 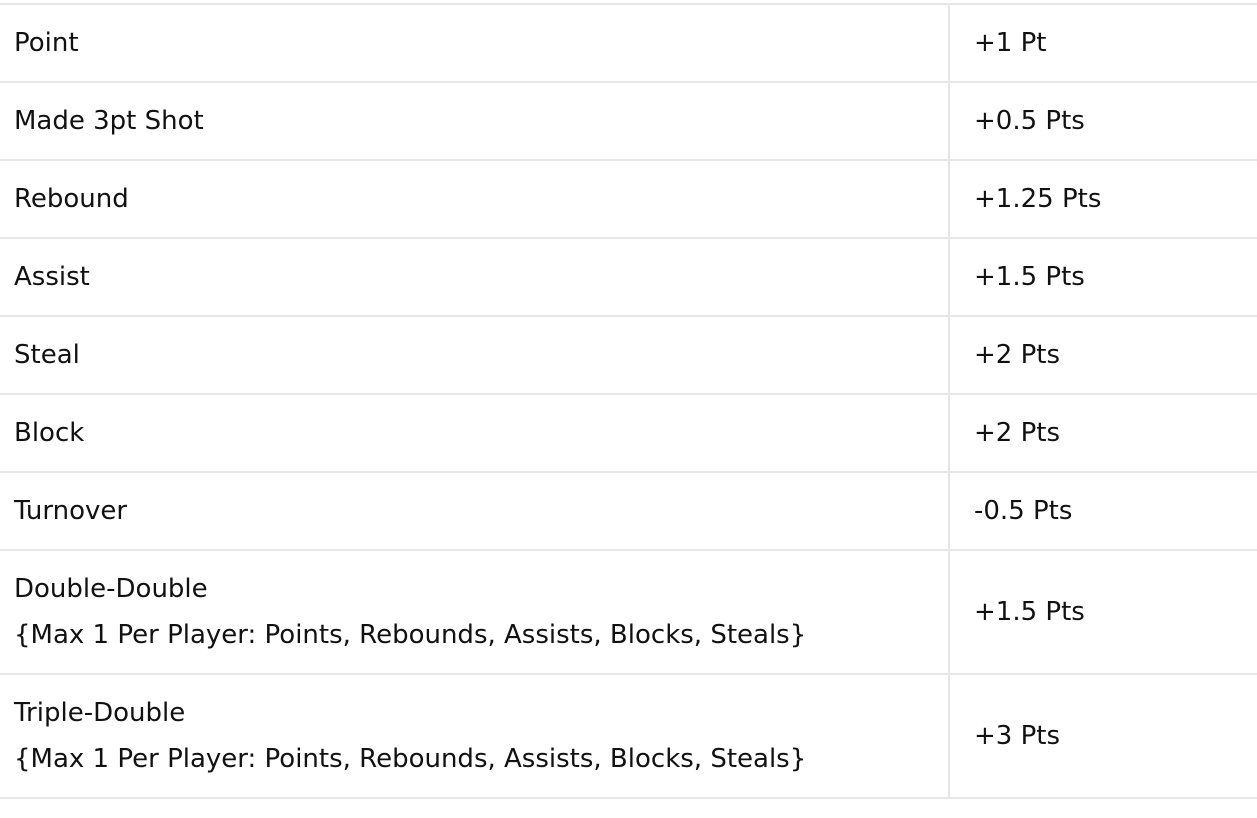 I want to click on stat-label: Block, so click(x=49, y=433).